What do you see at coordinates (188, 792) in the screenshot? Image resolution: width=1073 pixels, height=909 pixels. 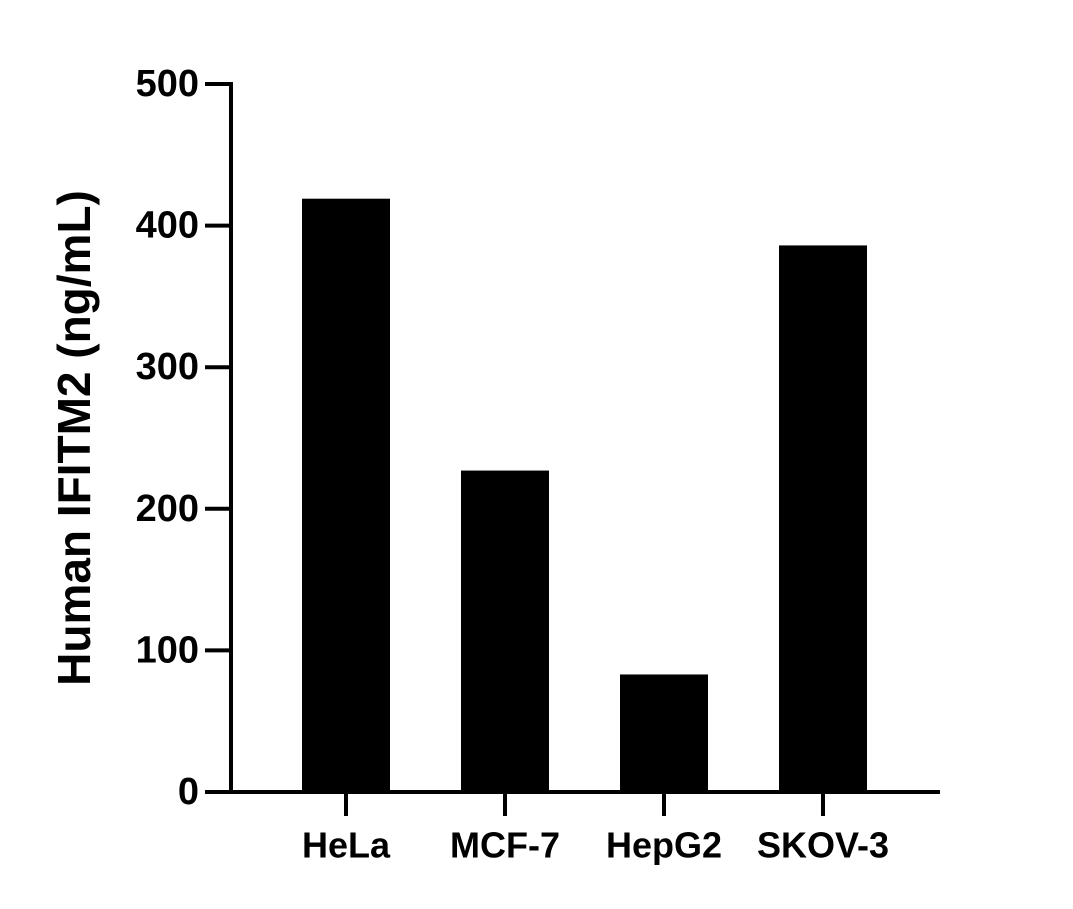 I see `y-tick-label: 0` at bounding box center [188, 792].